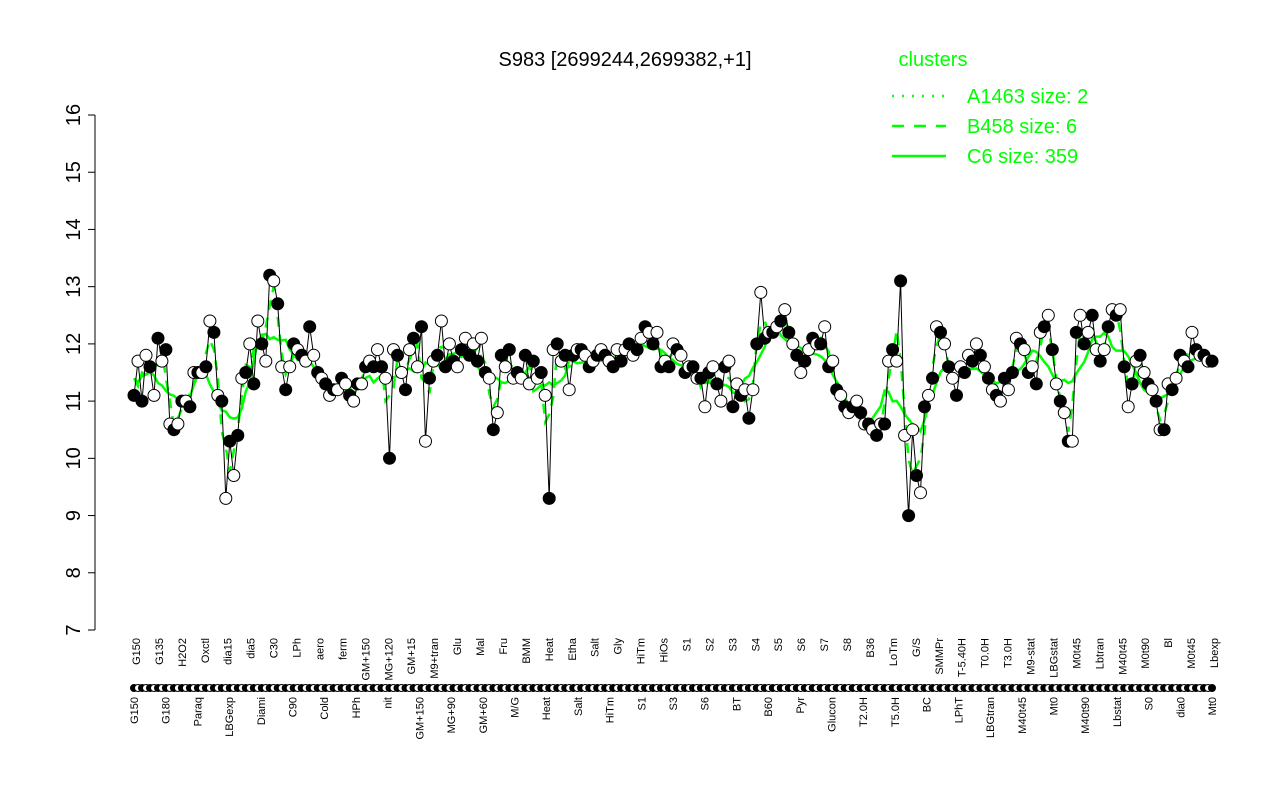 This screenshot has height=805, width=1280. I want to click on x-tick-label-top: S2, so click(710, 644).